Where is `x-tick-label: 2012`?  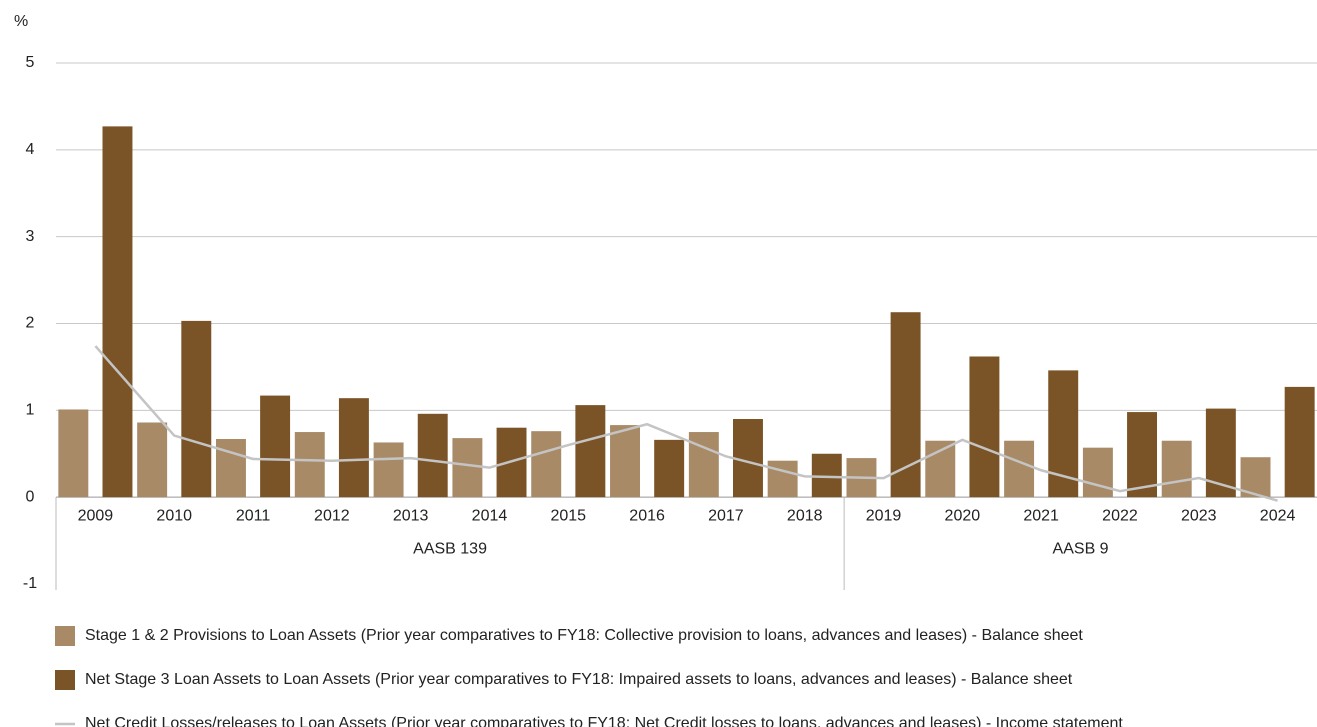
x-tick-label: 2012 is located at coordinates (332, 515).